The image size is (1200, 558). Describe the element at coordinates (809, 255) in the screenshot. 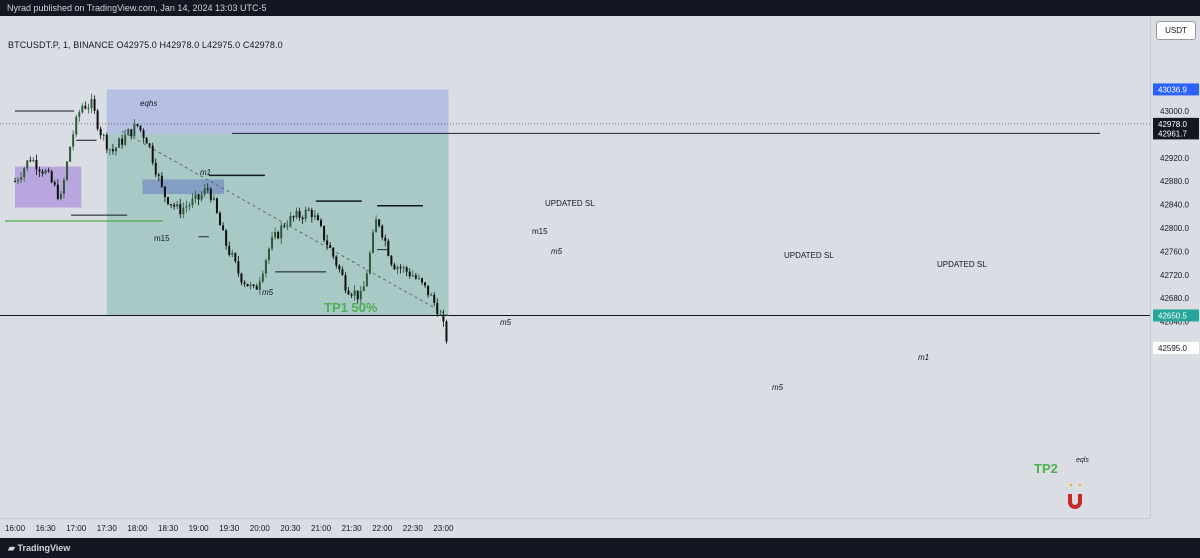

I see `updated-sl-2-label: UPDATED SL` at that location.